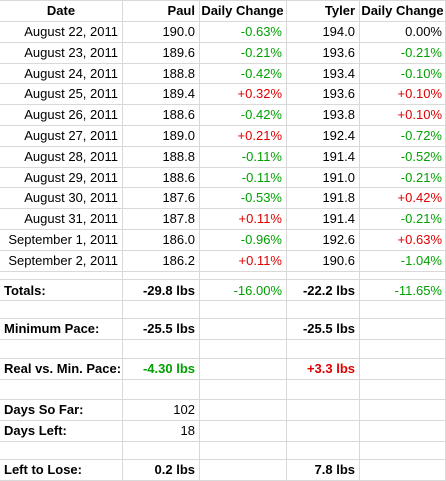 Image resolution: width=446 pixels, height=481 pixels. Describe the element at coordinates (418, 290) in the screenshot. I see `totals-tyler-change: -11.65%` at that location.